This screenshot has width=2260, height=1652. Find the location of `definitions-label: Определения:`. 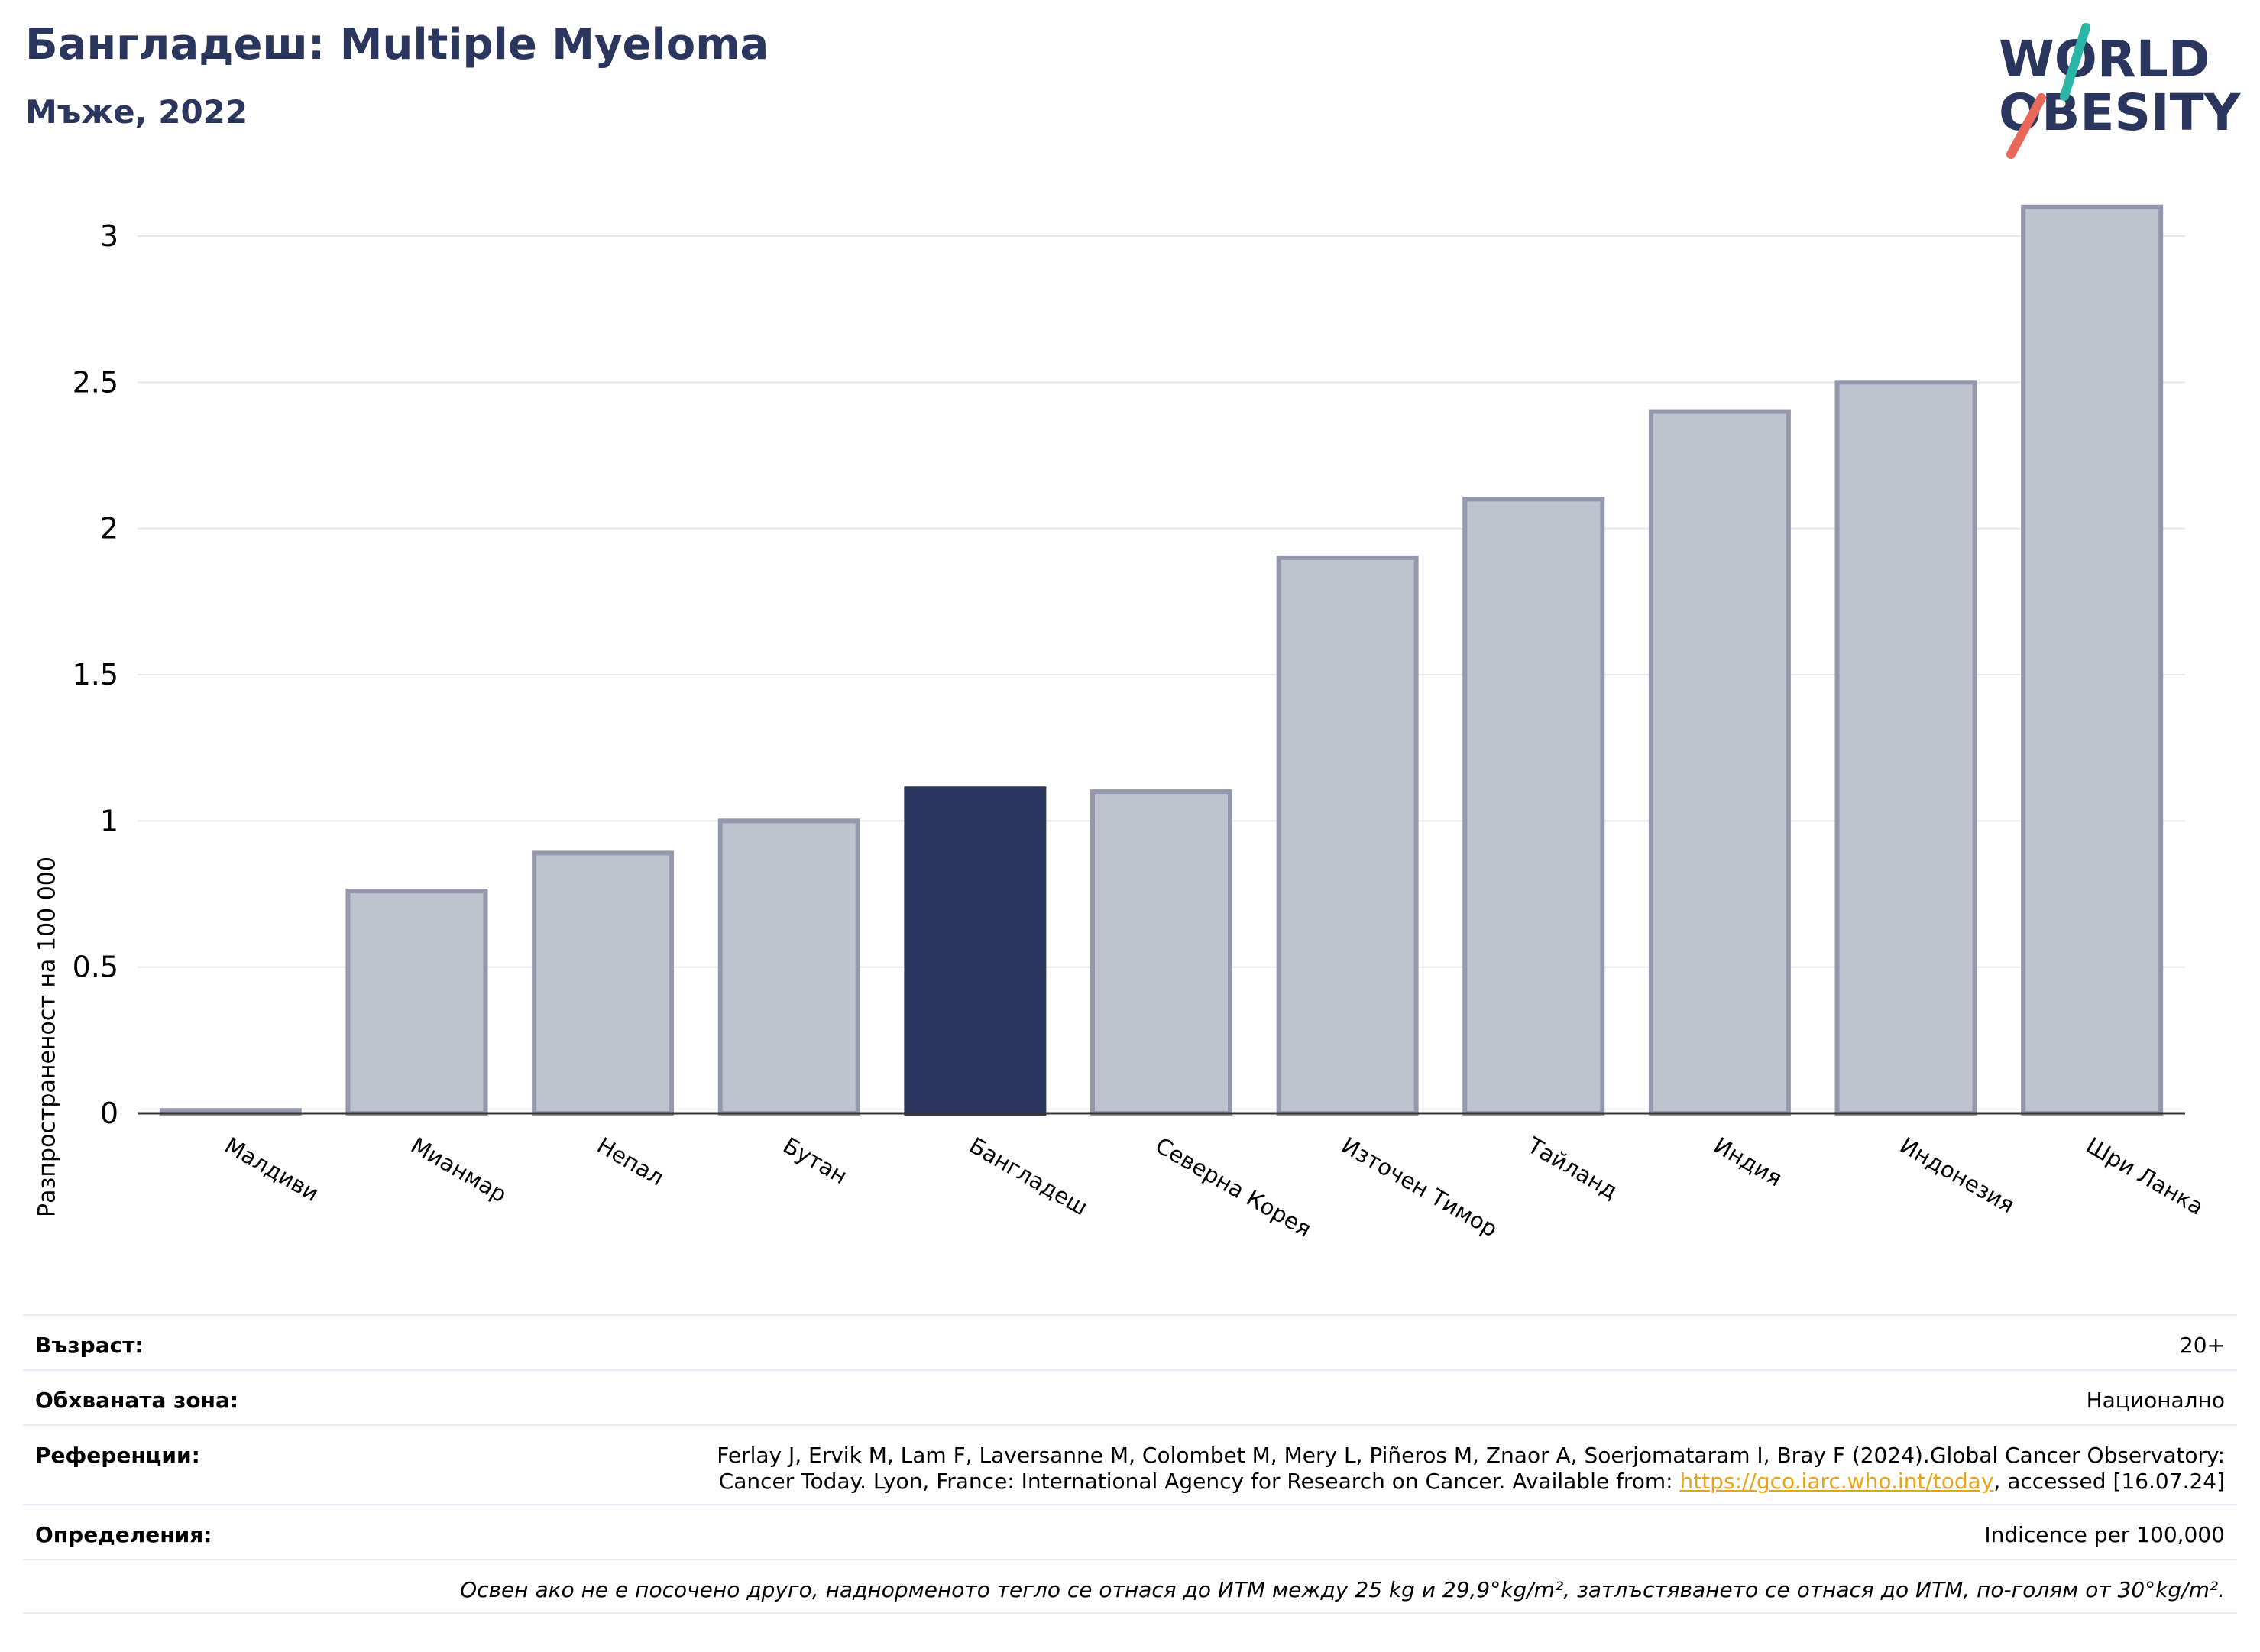

definitions-label: Определения: is located at coordinates (123, 1534).